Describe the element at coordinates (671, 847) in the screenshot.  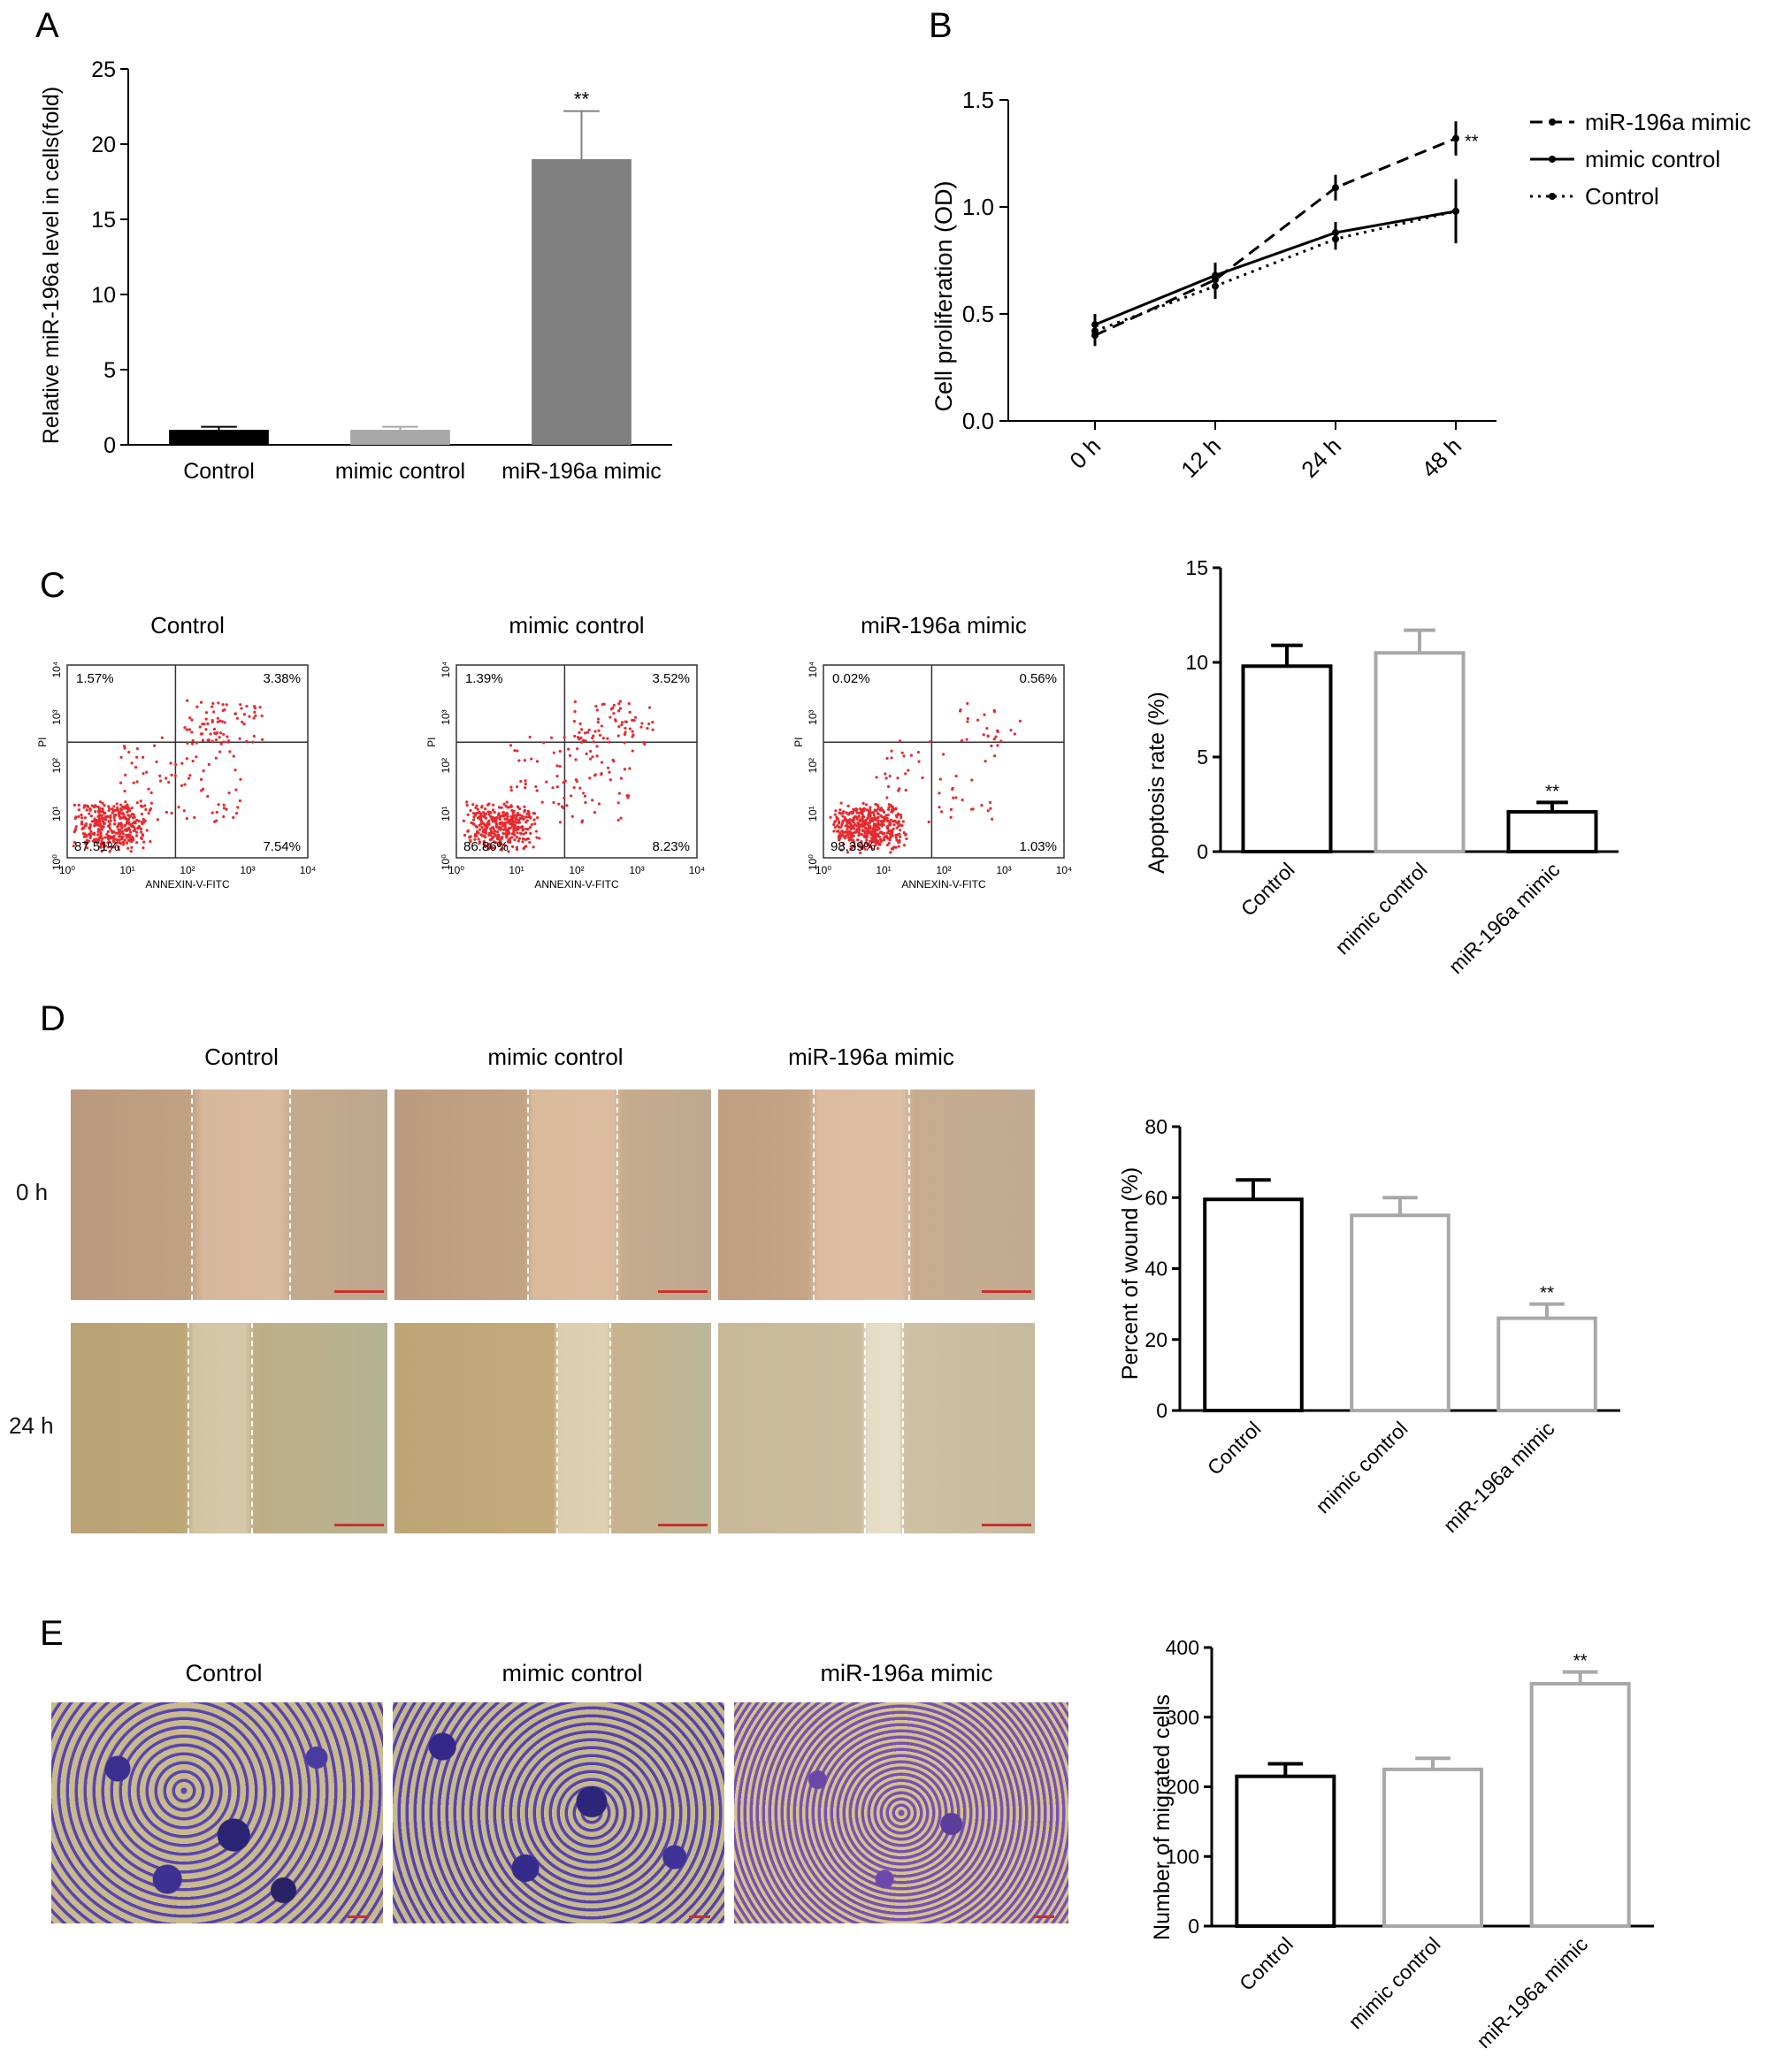
I see `quadrant-percent-lr: 8.23%` at that location.